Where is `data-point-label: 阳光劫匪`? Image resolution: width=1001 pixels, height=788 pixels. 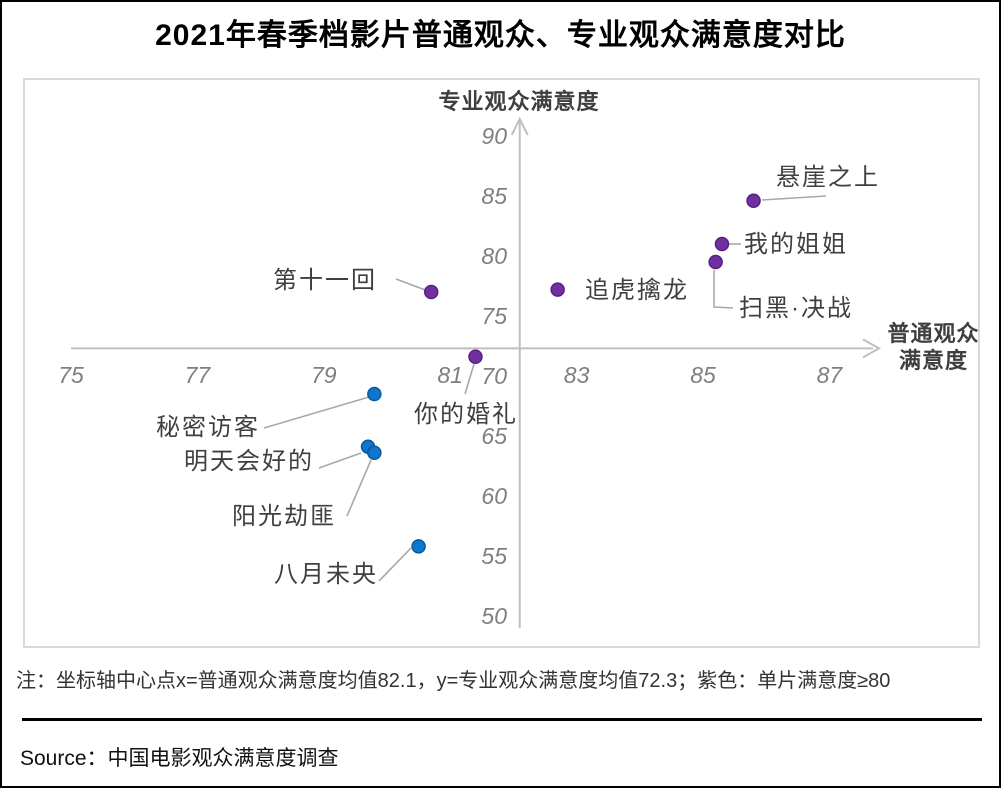 data-point-label: 阳光劫匪 is located at coordinates (284, 516).